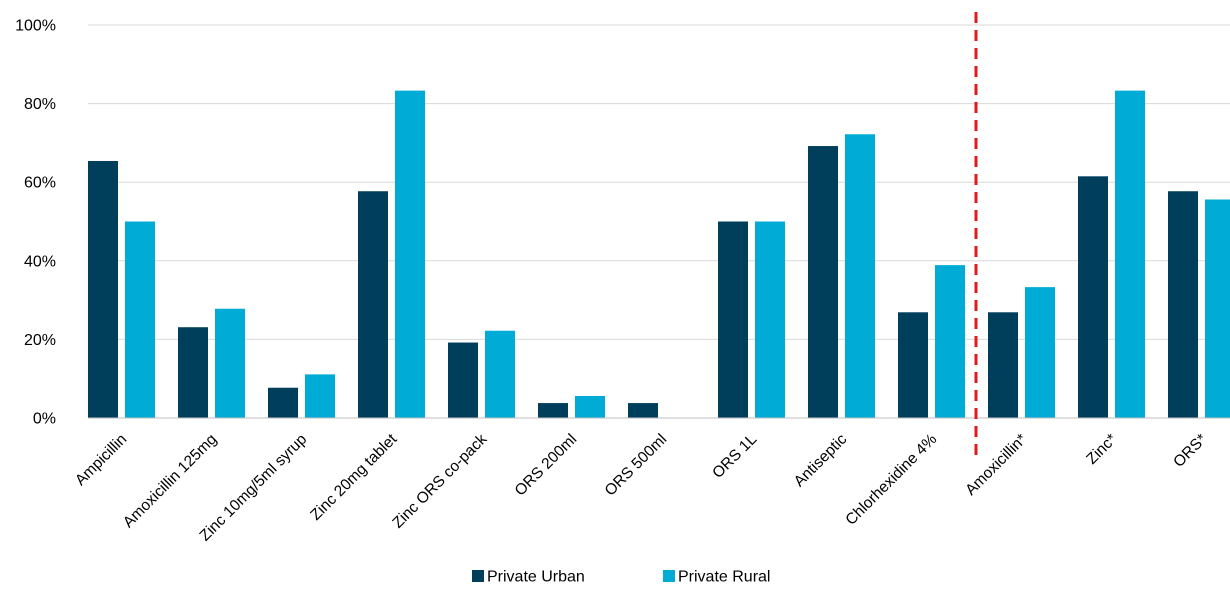 The height and width of the screenshot is (603, 1230). What do you see at coordinates (636, 465) in the screenshot?
I see `x-category-label: ORS 500ml` at bounding box center [636, 465].